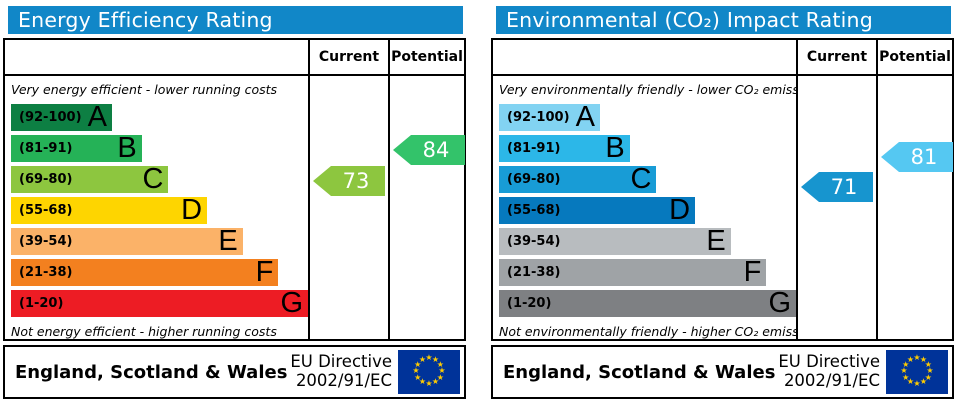 This screenshot has height=404, width=957. I want to click on energy-potential-arrow: 84, so click(429, 150).